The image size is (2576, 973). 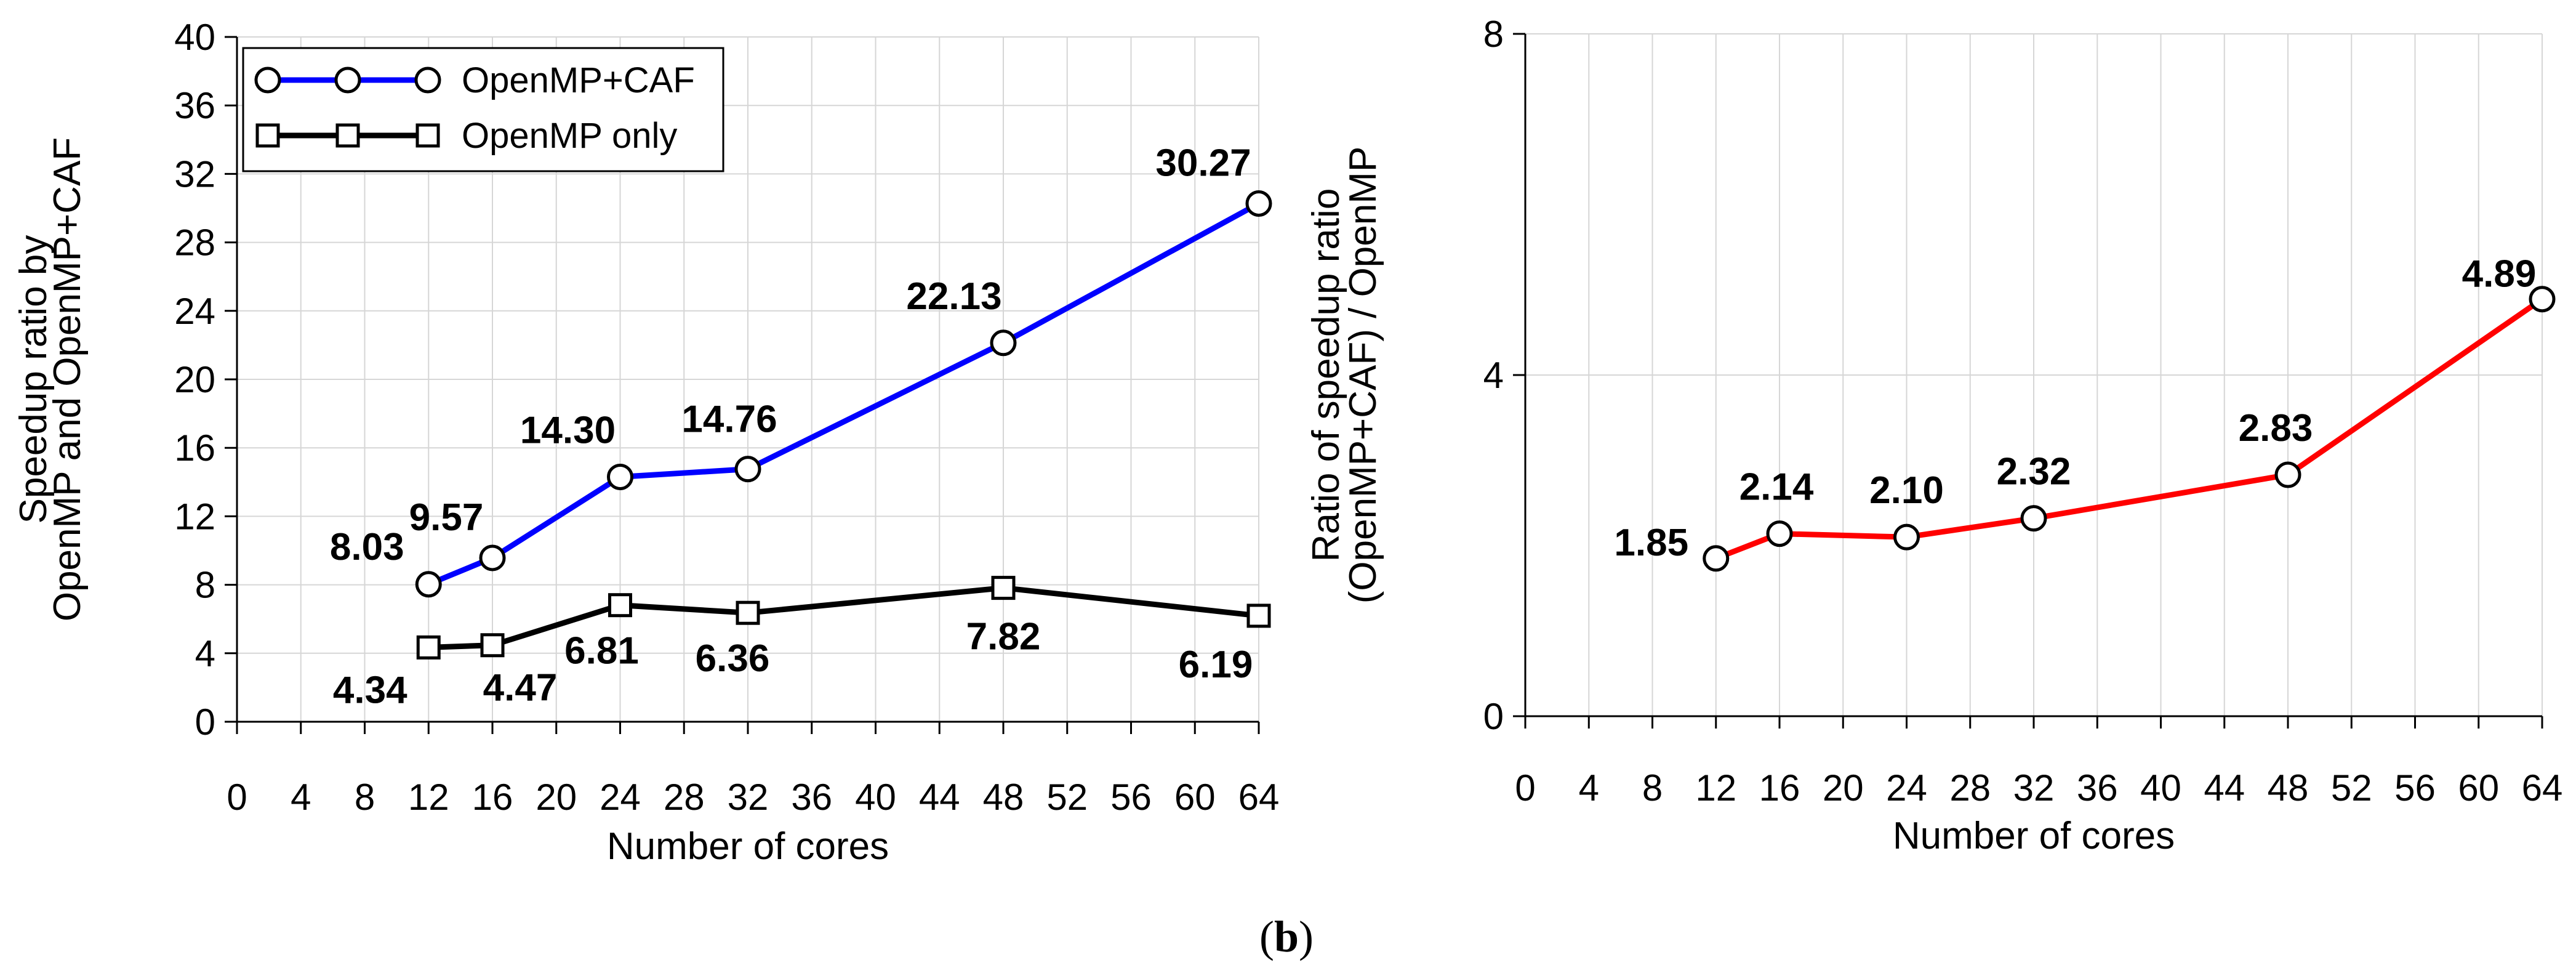 What do you see at coordinates (1493, 375) in the screenshot?
I see `y-tick-label: 4` at bounding box center [1493, 375].